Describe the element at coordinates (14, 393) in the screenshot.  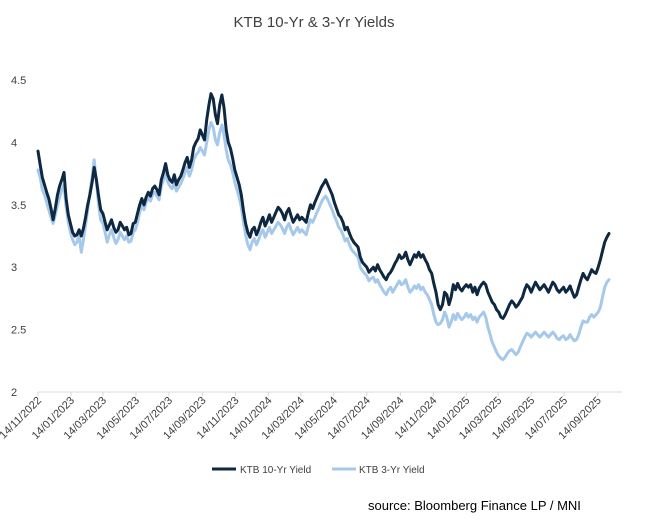
I see `y-tick-label: 2` at that location.